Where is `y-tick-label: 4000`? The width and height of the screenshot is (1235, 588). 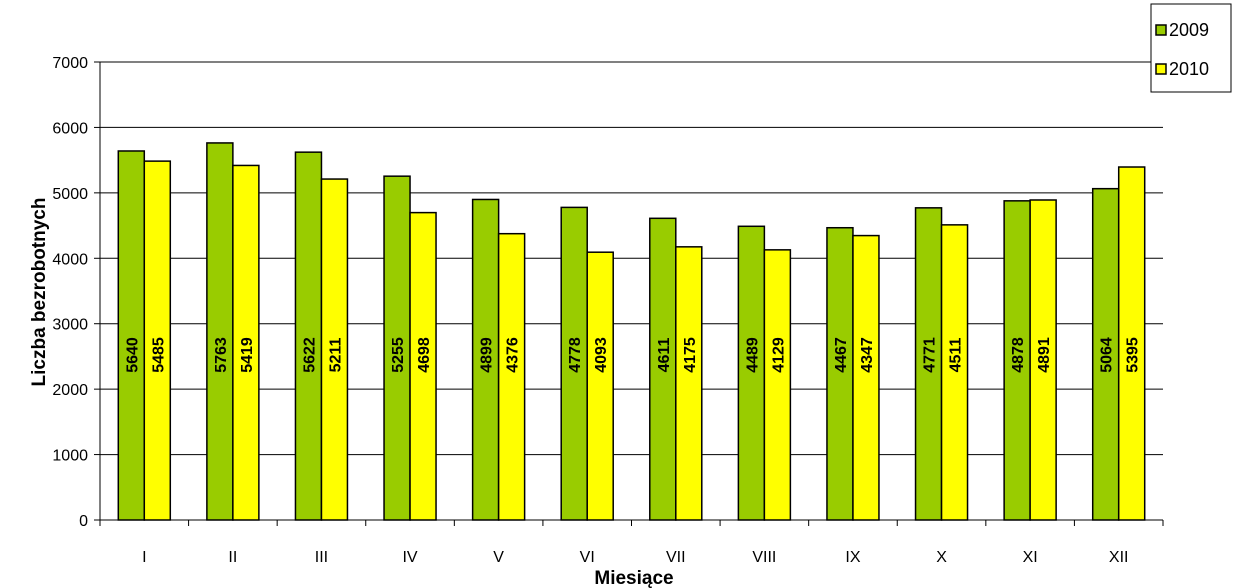 y-tick-label: 4000 is located at coordinates (70, 259).